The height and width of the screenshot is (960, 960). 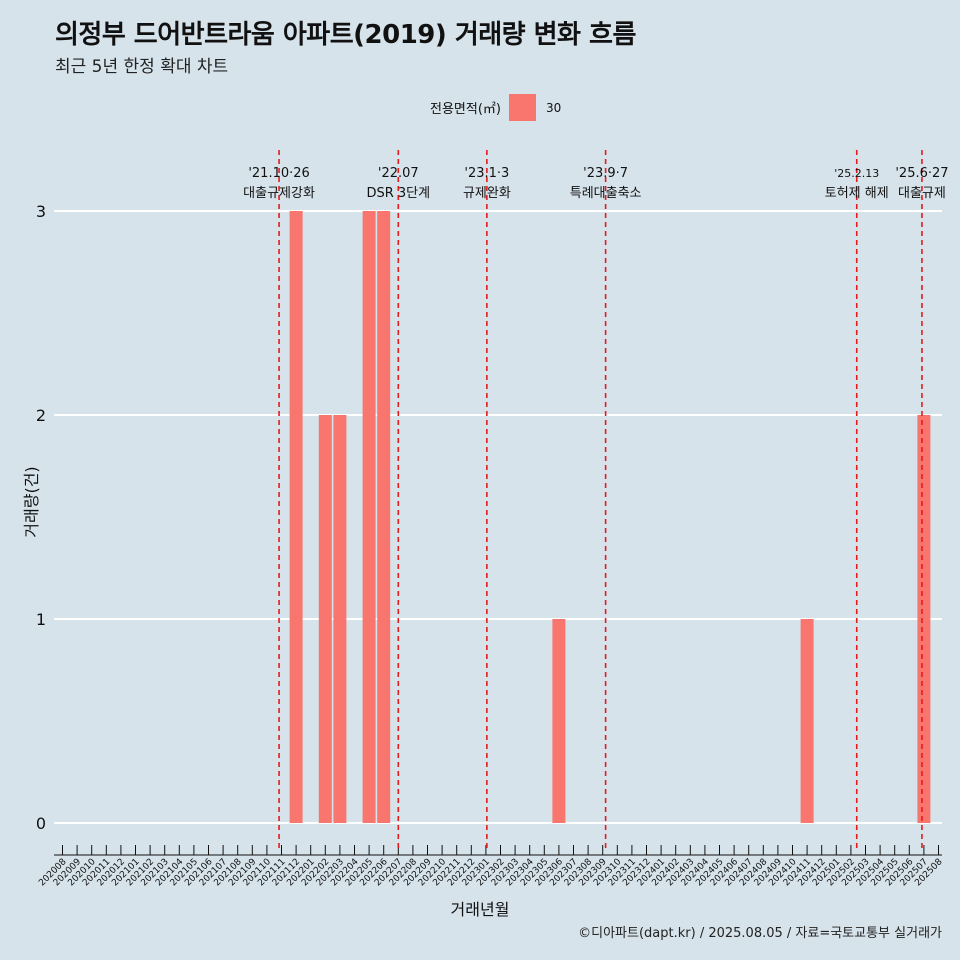 I want to click on event-description-label: 대출규제강화, so click(x=279, y=193).